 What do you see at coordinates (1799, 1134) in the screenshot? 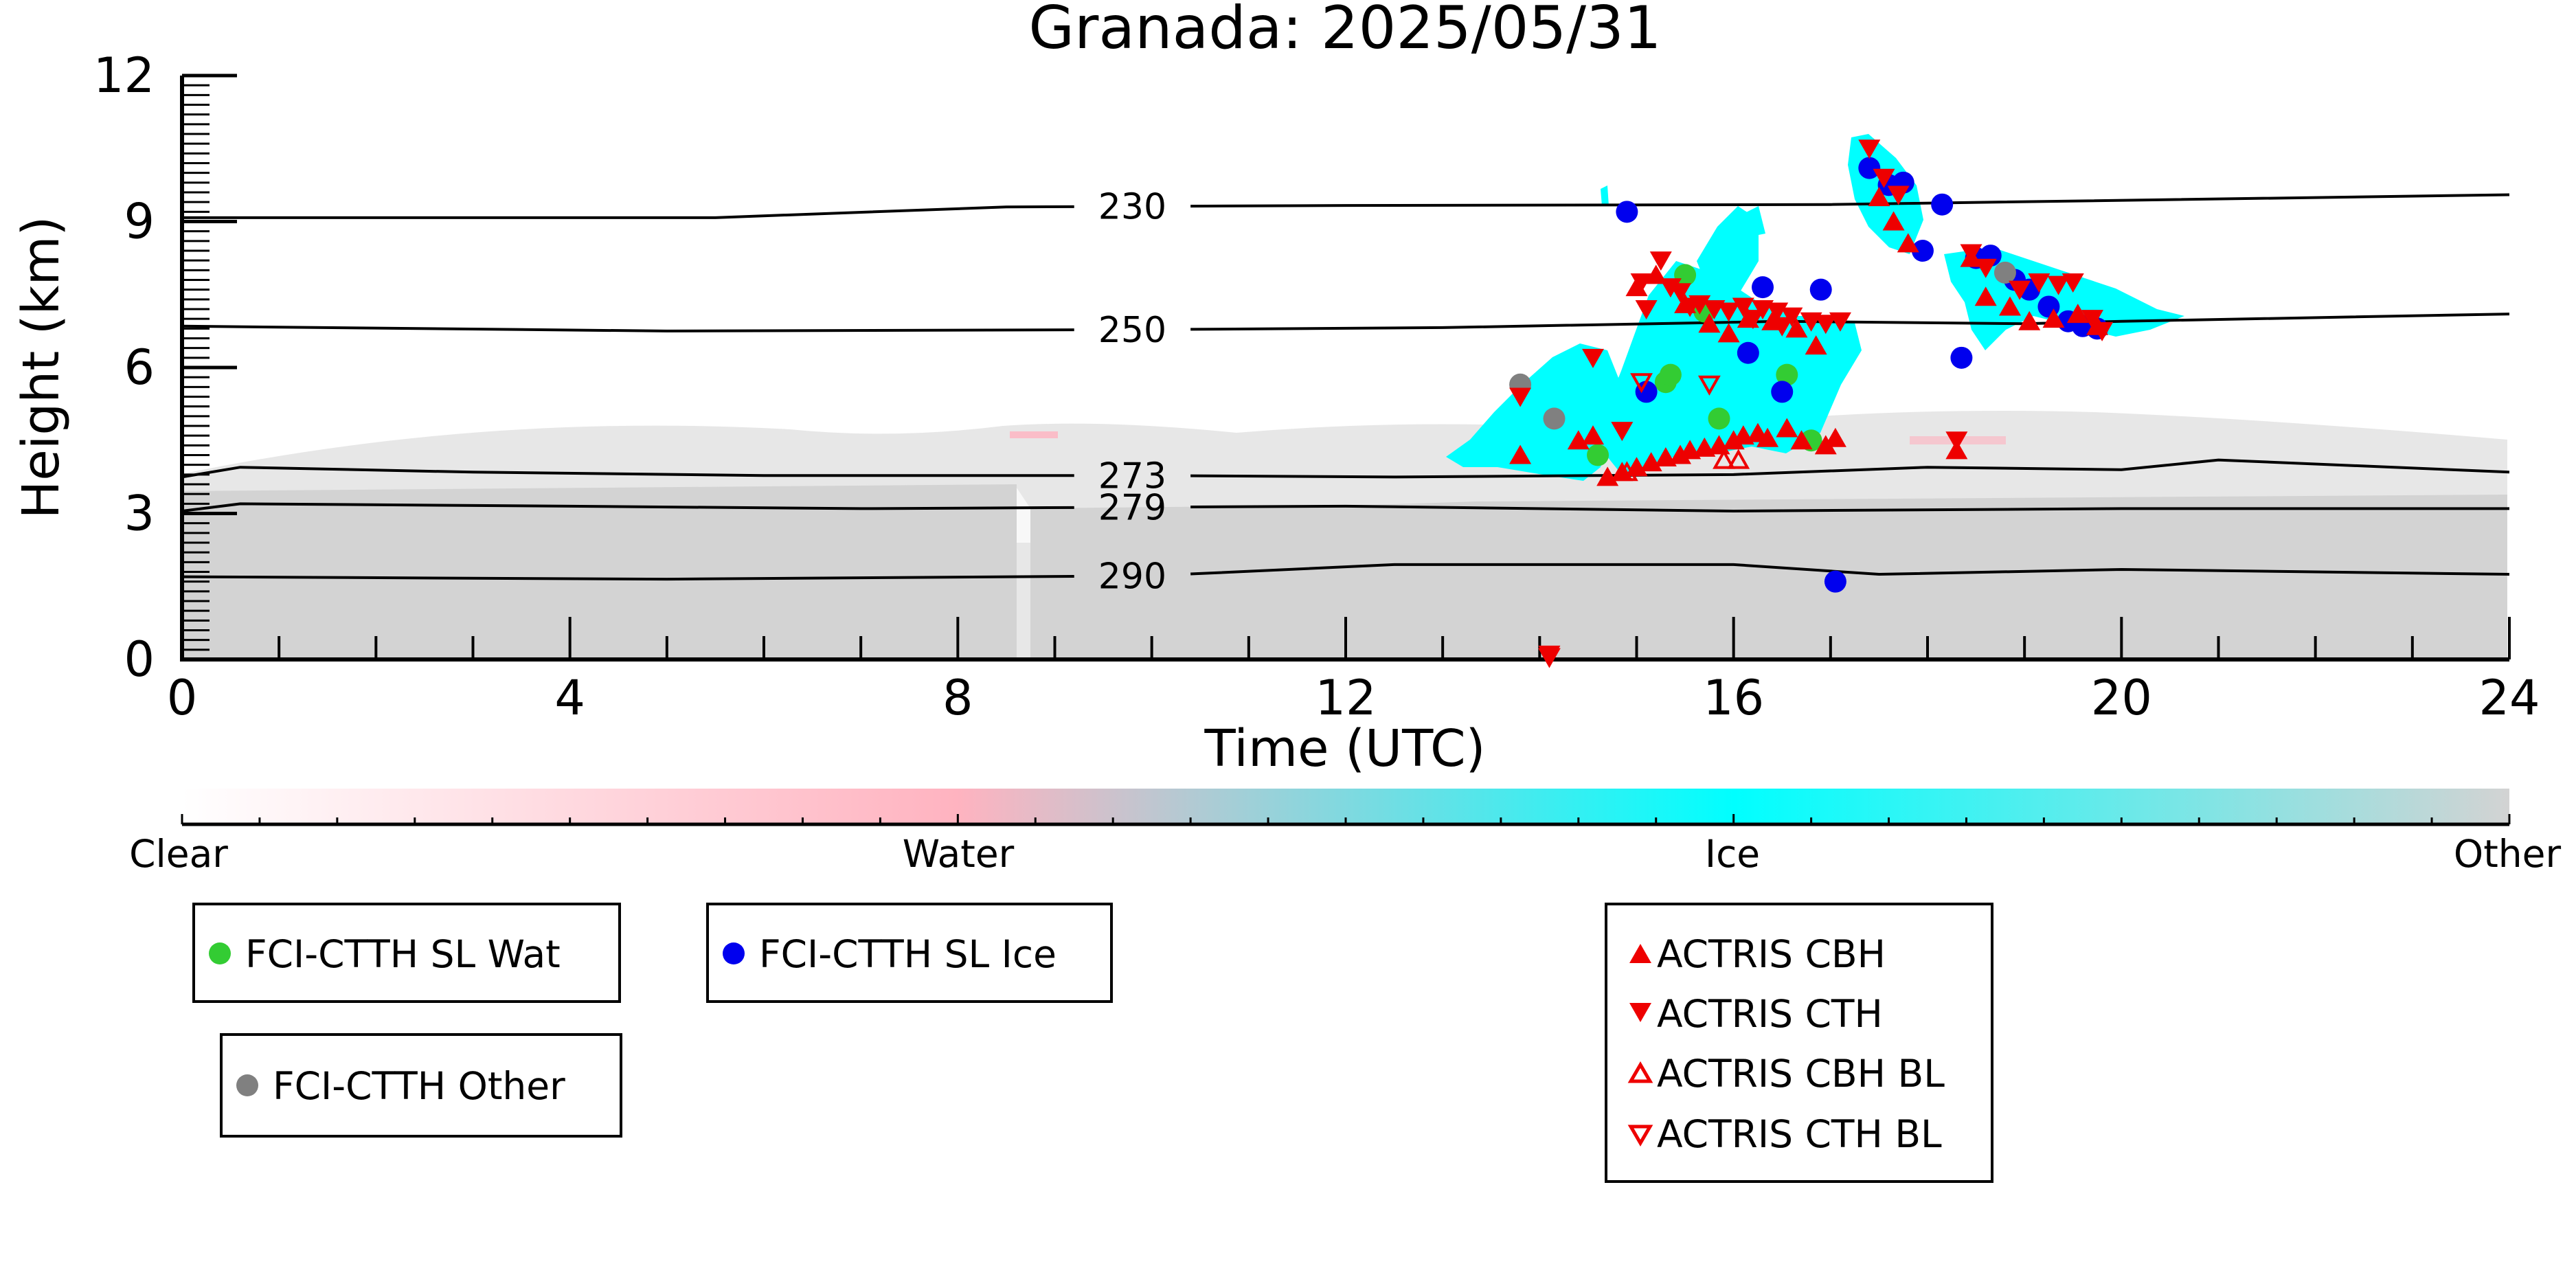
I see `legend-label-cth-bl: ACTRIS CTH BL` at bounding box center [1799, 1134].